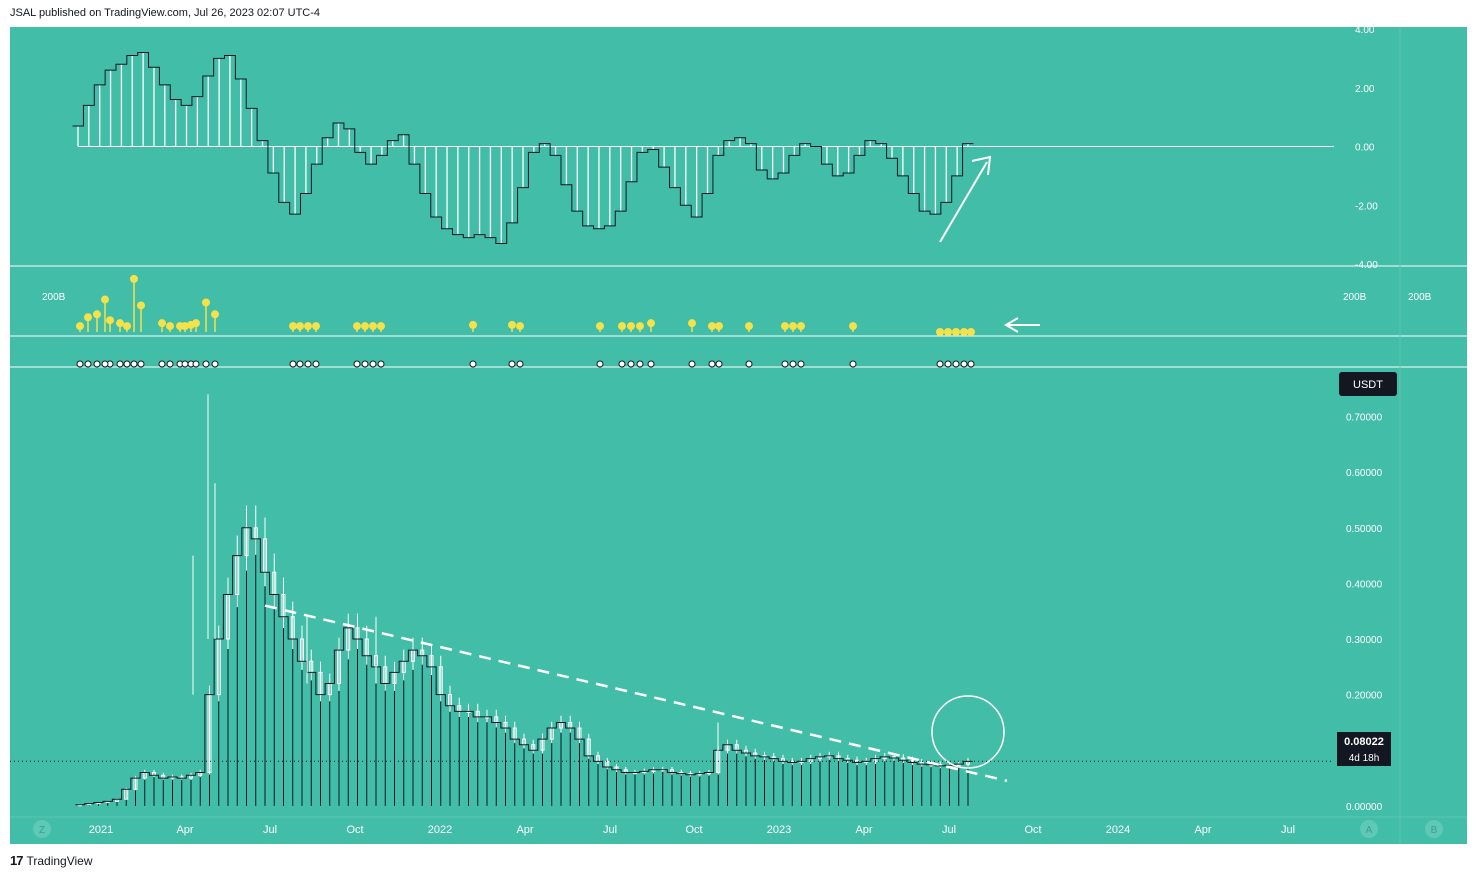  I want to click on annotation-arrow-up-head-icon, so click(981, 165).